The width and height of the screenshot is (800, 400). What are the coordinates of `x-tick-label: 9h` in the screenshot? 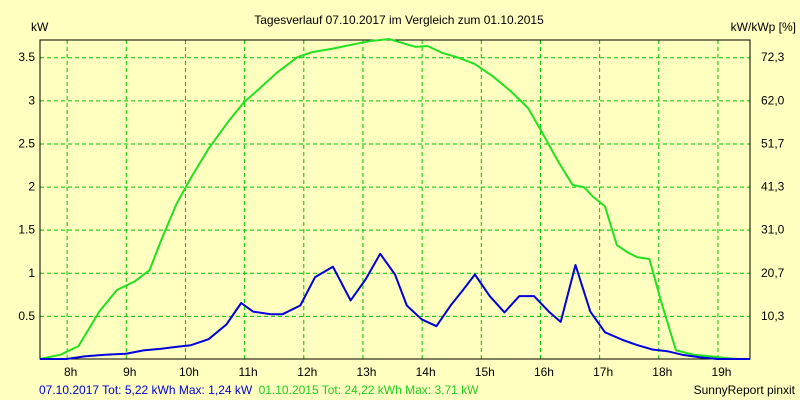 It's located at (129, 372).